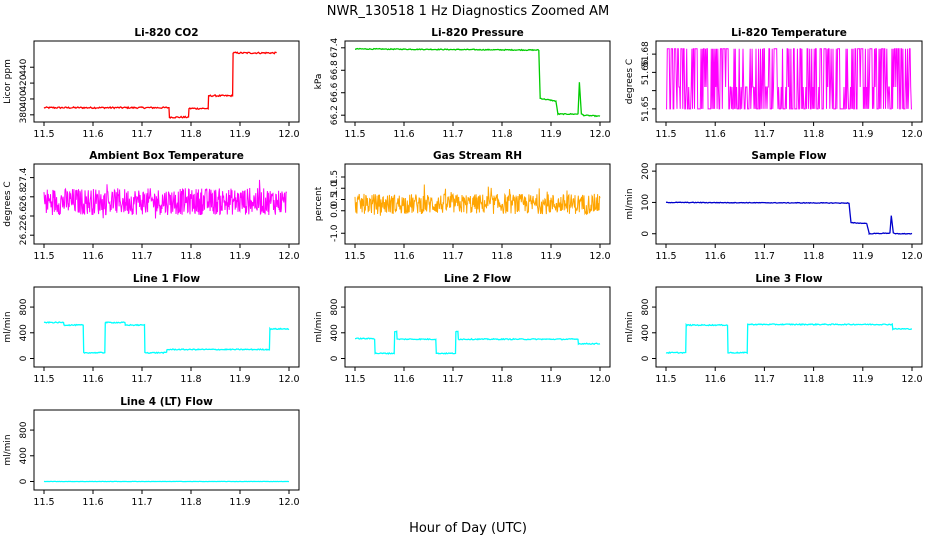 The height and width of the screenshot is (540, 936). I want to click on y-tick-label: 100, so click(646, 202).